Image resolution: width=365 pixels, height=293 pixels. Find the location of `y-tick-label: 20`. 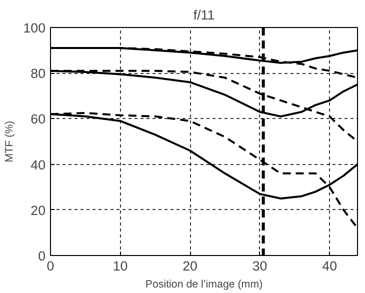

y-tick-label: 20 is located at coordinates (38, 210).